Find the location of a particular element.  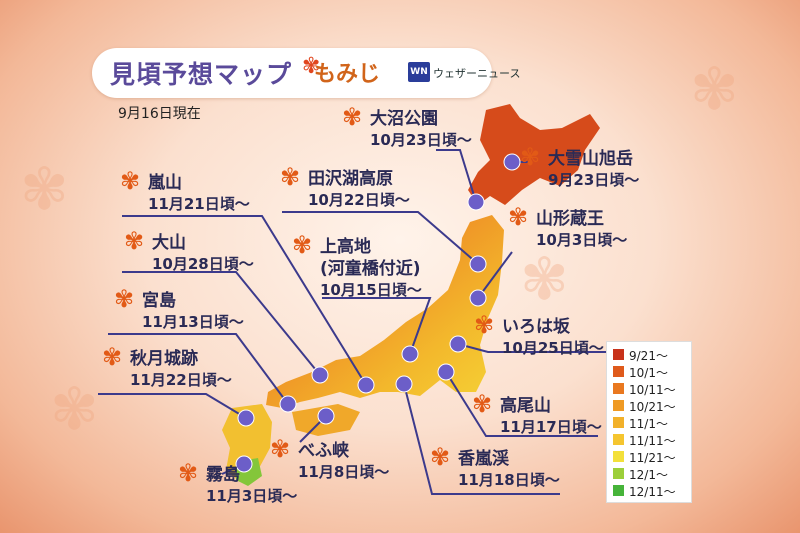

spot-label: ✾ 嵐山 11月21日頃〜 is located at coordinates (184, 190).